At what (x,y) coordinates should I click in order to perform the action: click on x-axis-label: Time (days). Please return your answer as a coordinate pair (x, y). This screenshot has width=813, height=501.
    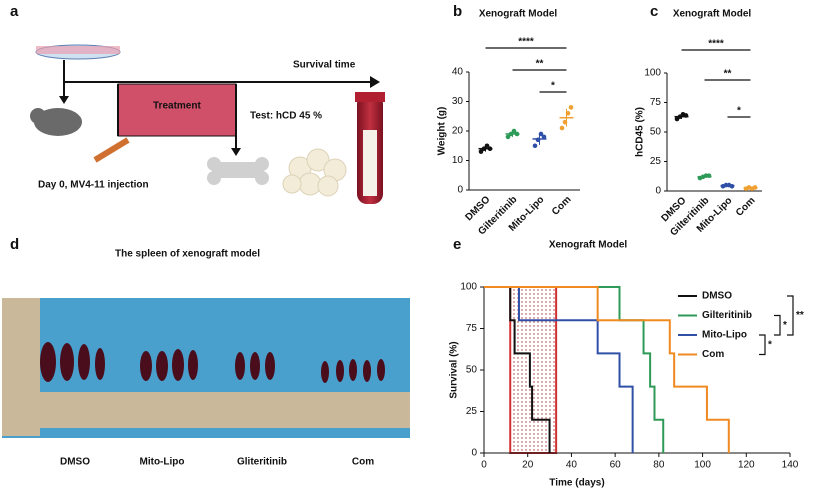
    Looking at the image, I should click on (576, 483).